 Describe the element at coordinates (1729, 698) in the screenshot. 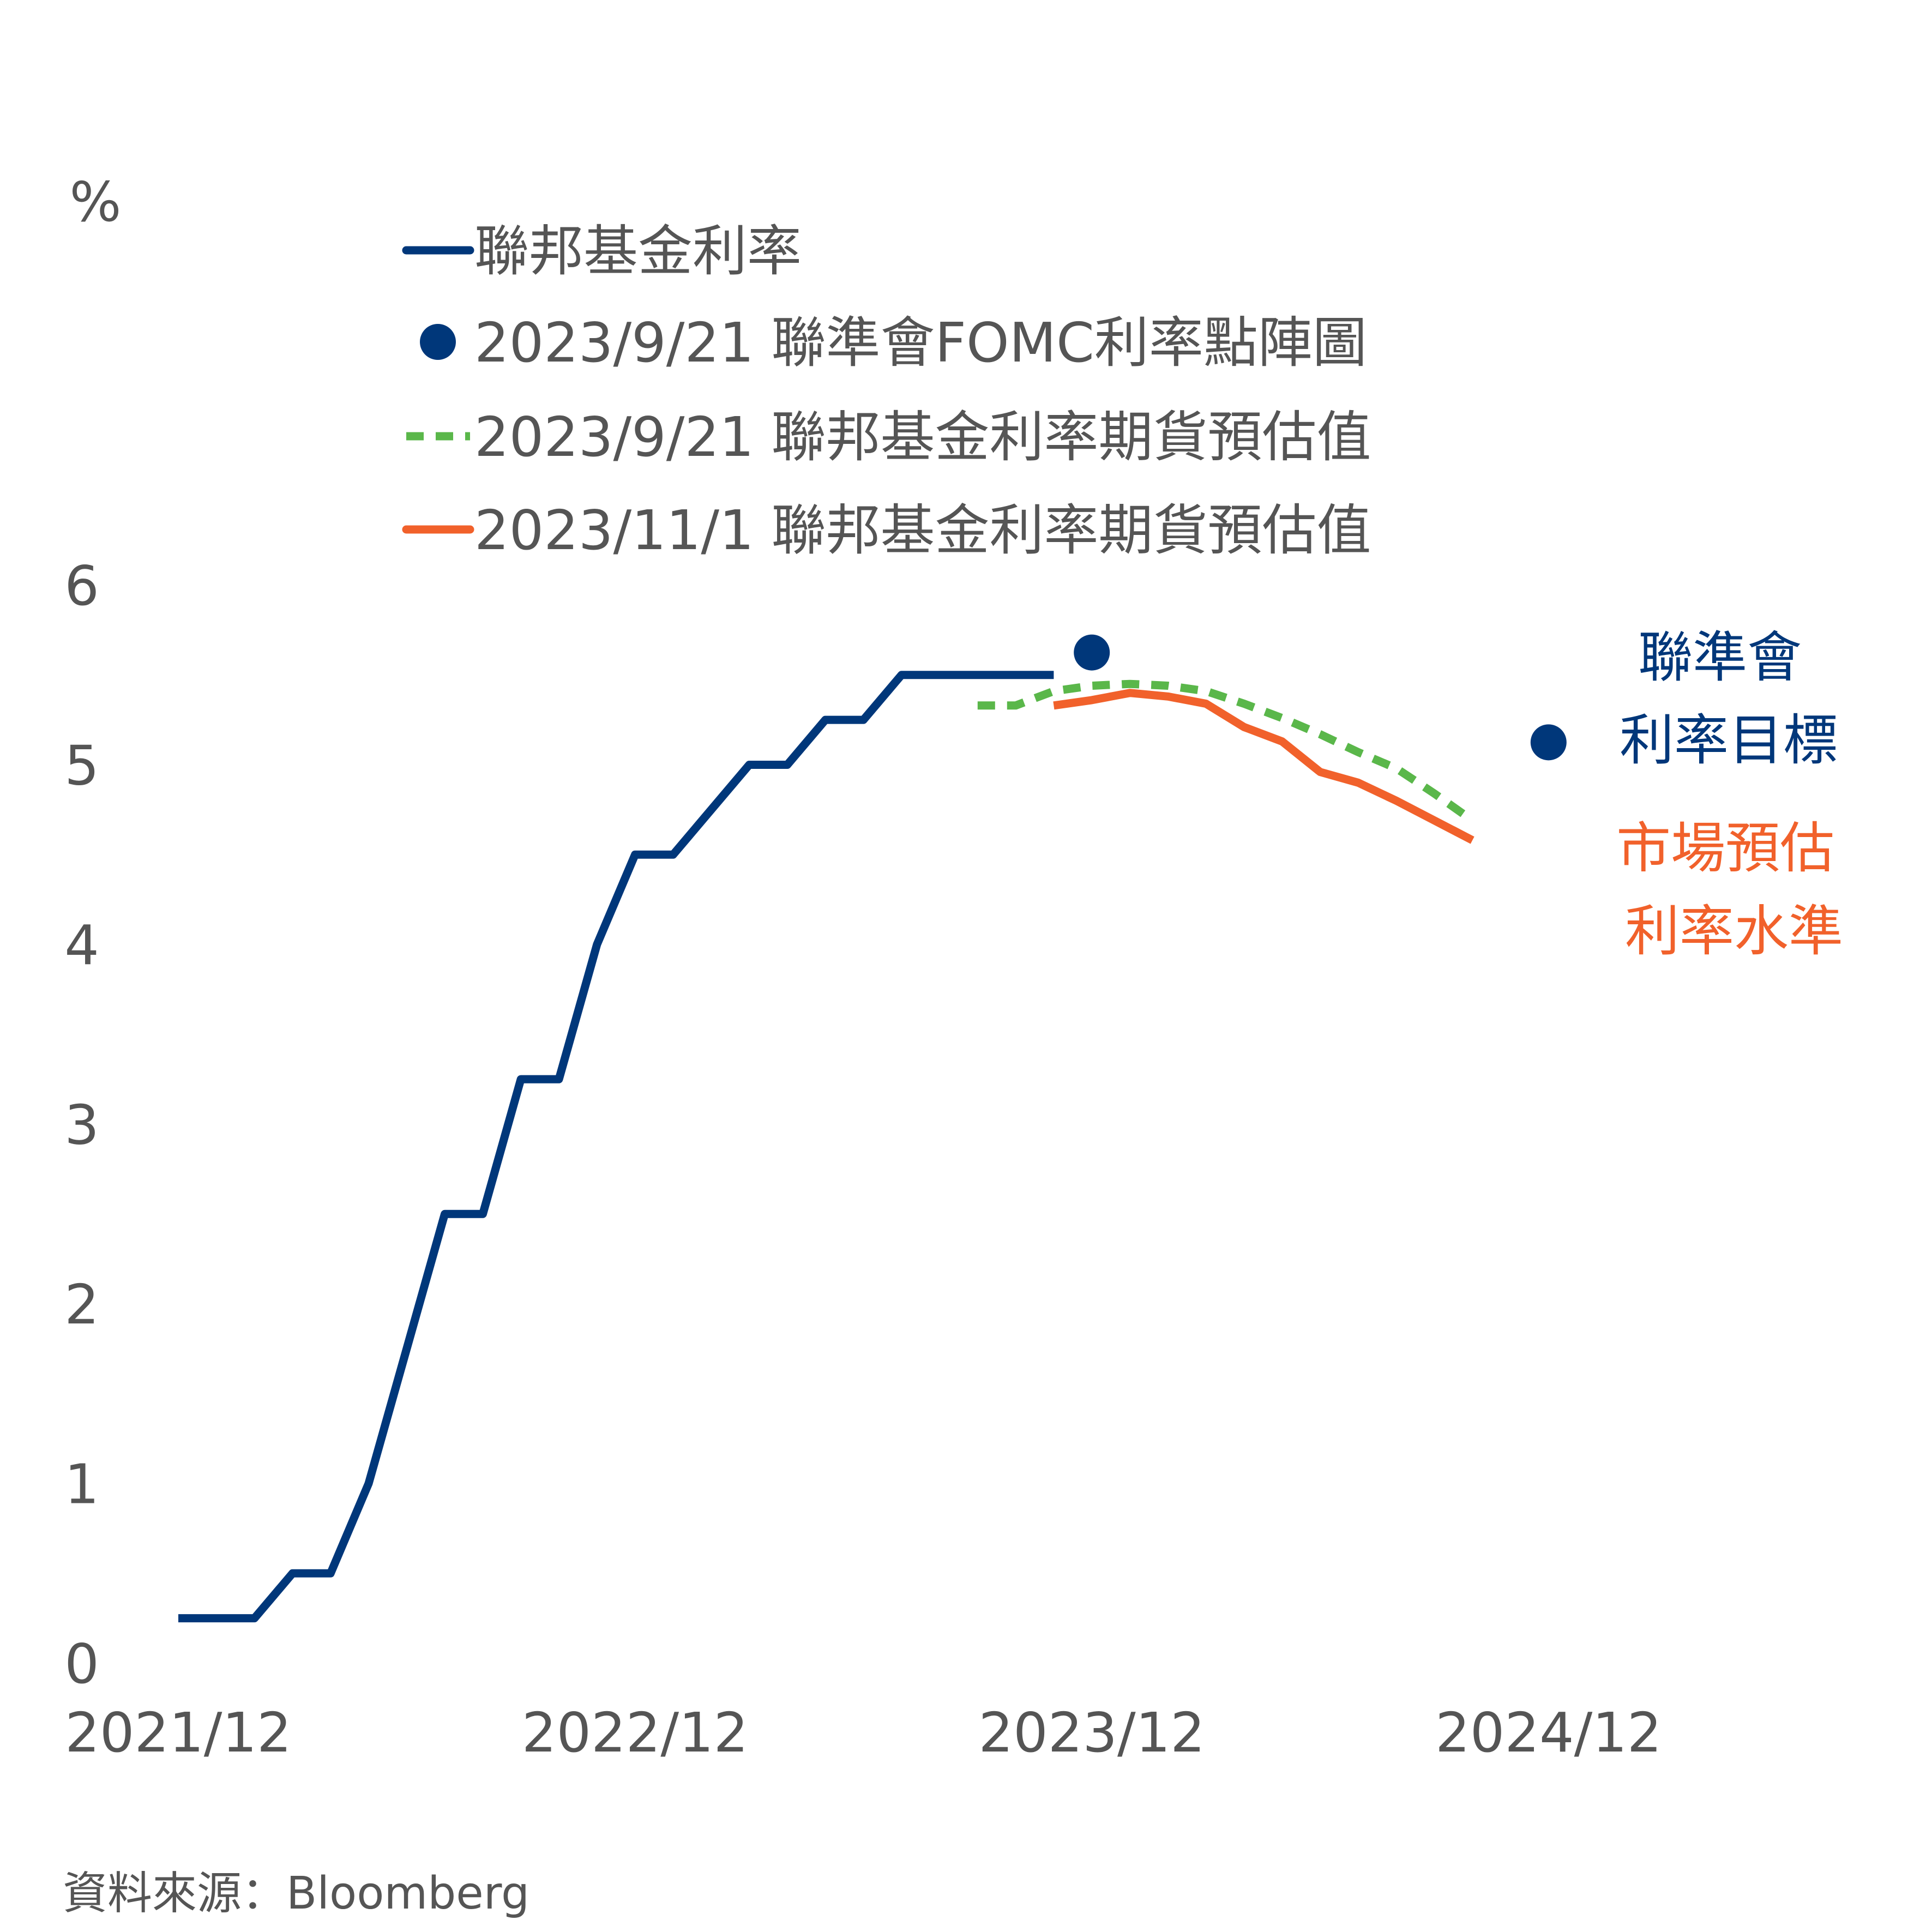

I see `annotation-fed-target: 聯準會 利率目標` at that location.